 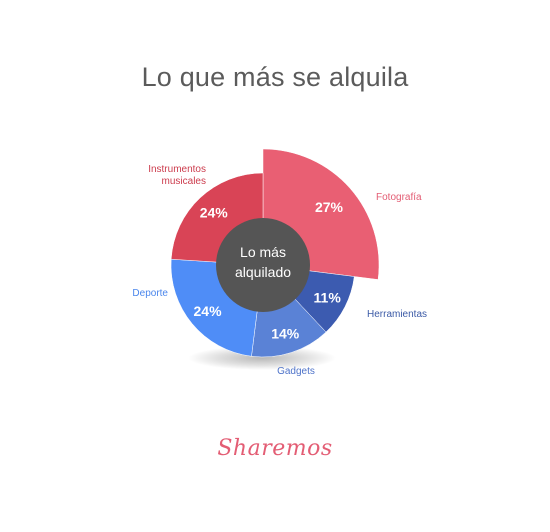 What do you see at coordinates (275, 77) in the screenshot?
I see `chart-title: Lo que más se alquila` at bounding box center [275, 77].